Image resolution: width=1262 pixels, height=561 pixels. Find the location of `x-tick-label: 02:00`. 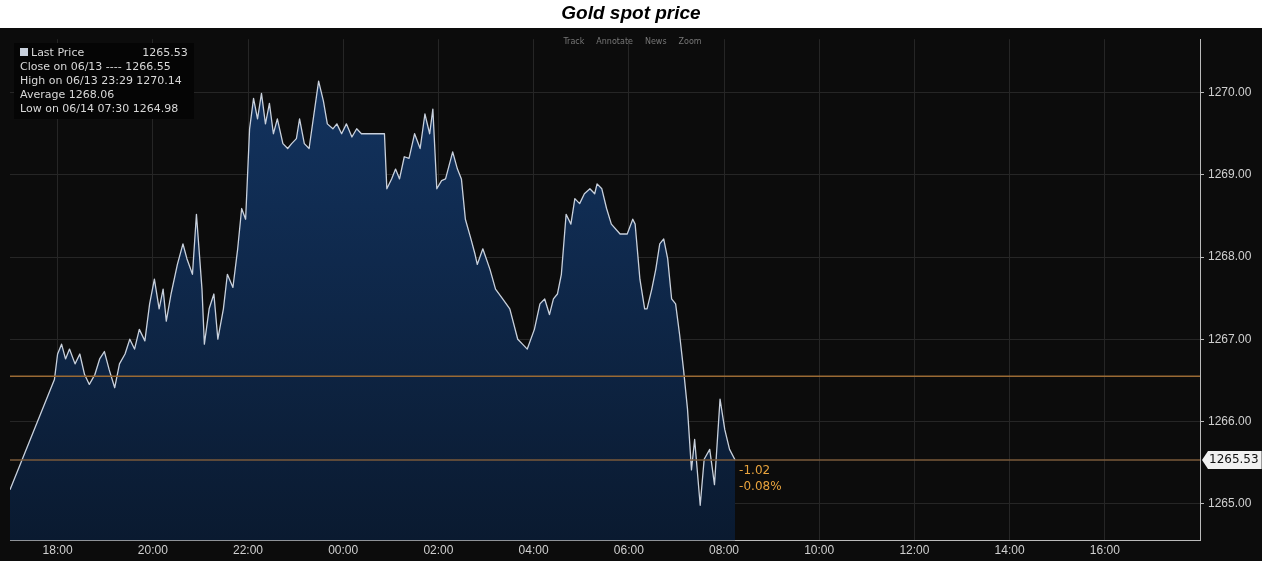

x-tick-label: 02:00 is located at coordinates (438, 550).